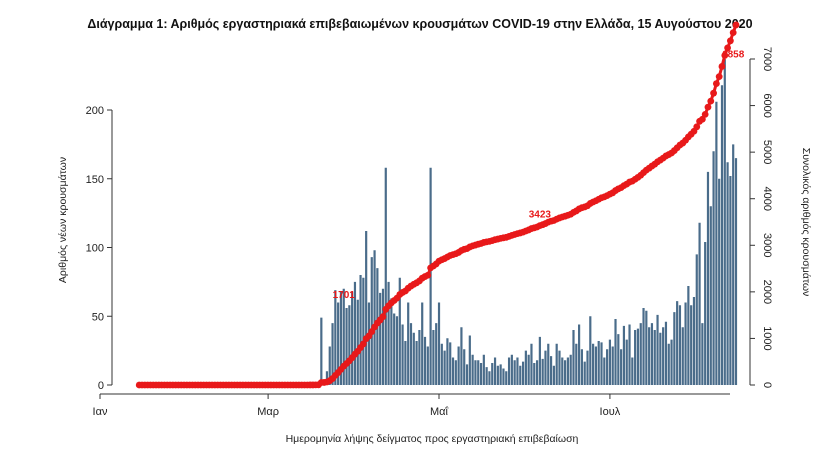  Describe the element at coordinates (767, 198) in the screenshot. I see `y-right-tick-label: 4000` at that location.